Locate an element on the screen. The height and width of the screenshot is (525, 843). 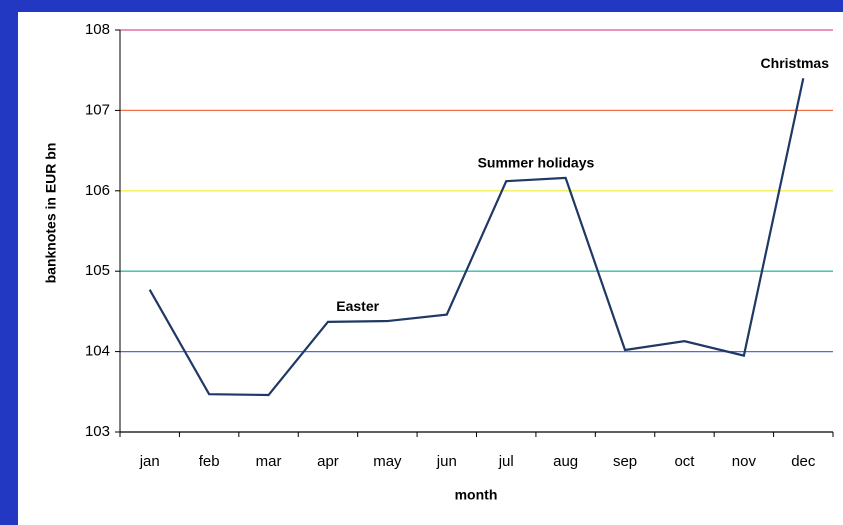
x-tick-label: jan is located at coordinates (149, 461).